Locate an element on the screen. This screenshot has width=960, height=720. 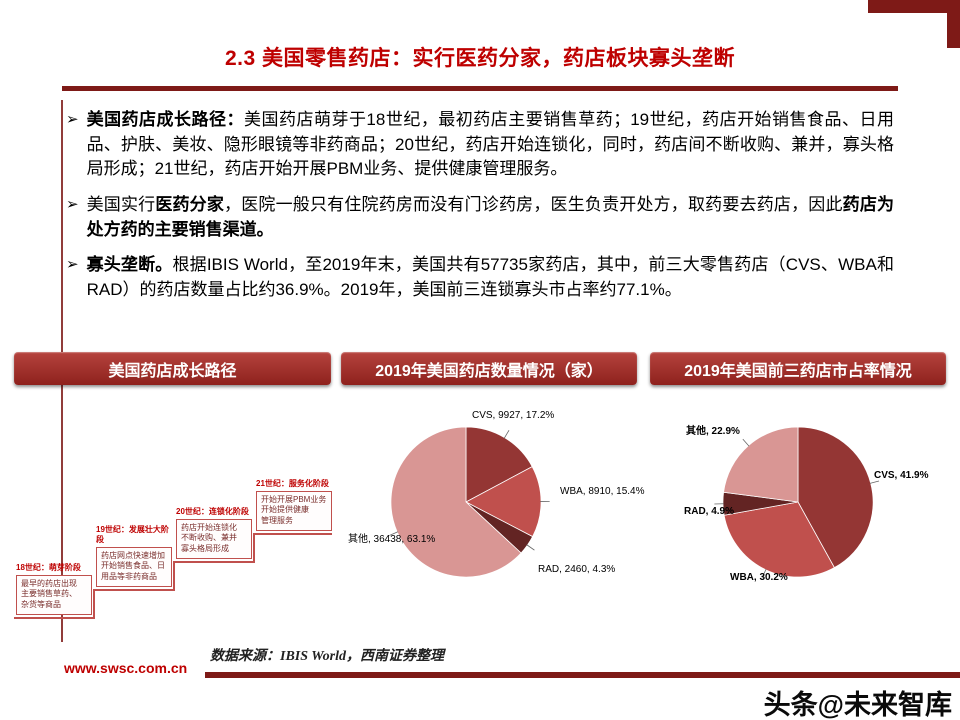
stage-label: 21世纪：服务化阶段 is located at coordinates (292, 484).